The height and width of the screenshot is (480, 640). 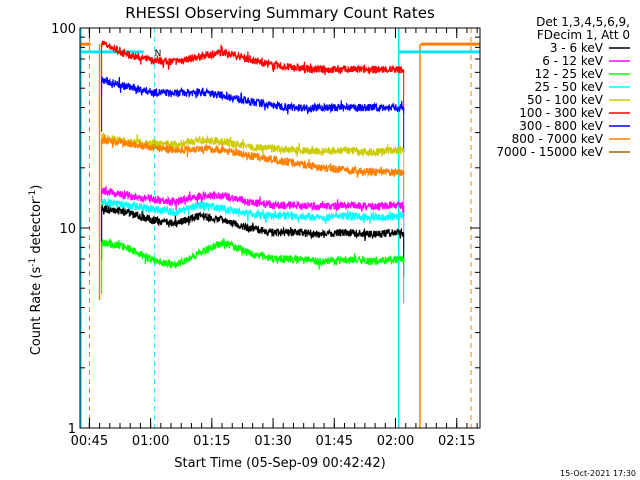 I want to click on y-axis-label-sup2: -1, so click(x=33, y=194).